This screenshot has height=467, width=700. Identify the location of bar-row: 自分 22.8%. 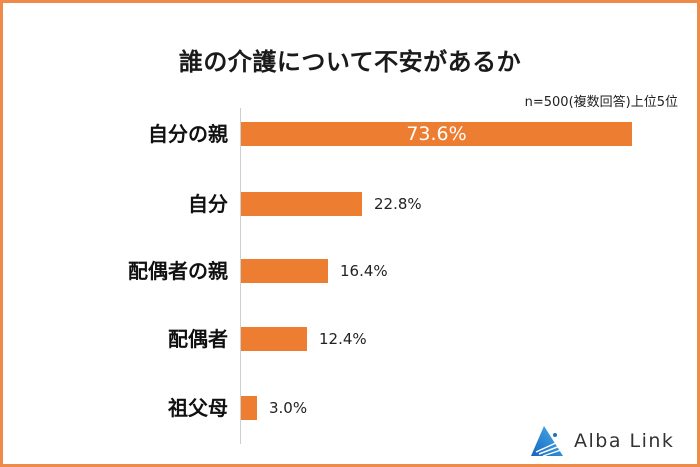
(350, 204).